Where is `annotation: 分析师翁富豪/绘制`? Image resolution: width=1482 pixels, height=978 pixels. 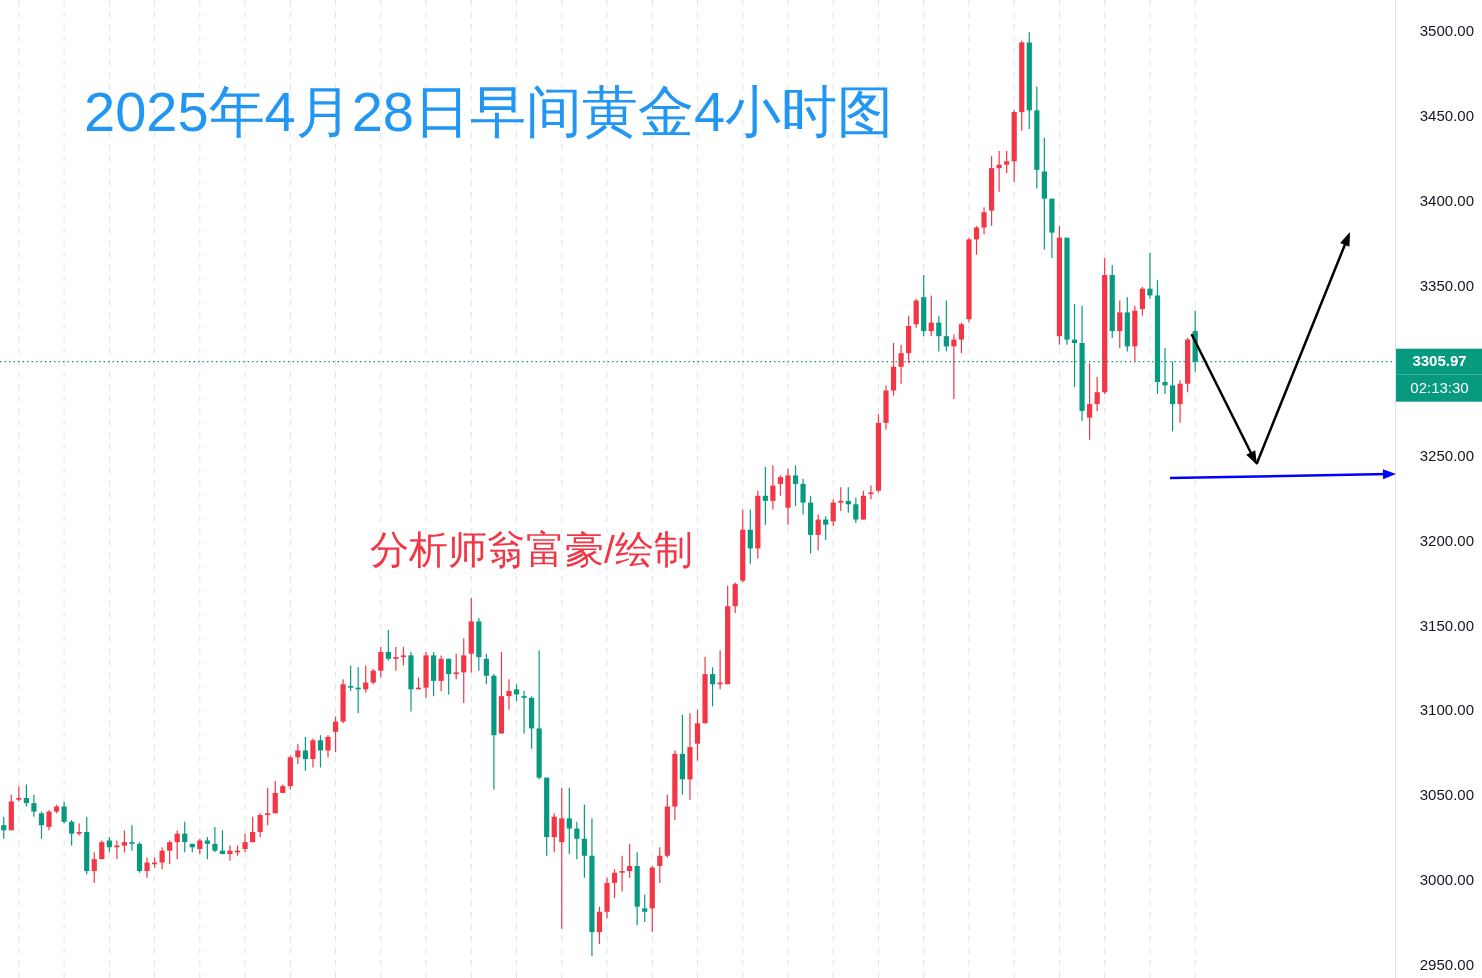 annotation: 分析师翁富豪/绘制 is located at coordinates (531, 549).